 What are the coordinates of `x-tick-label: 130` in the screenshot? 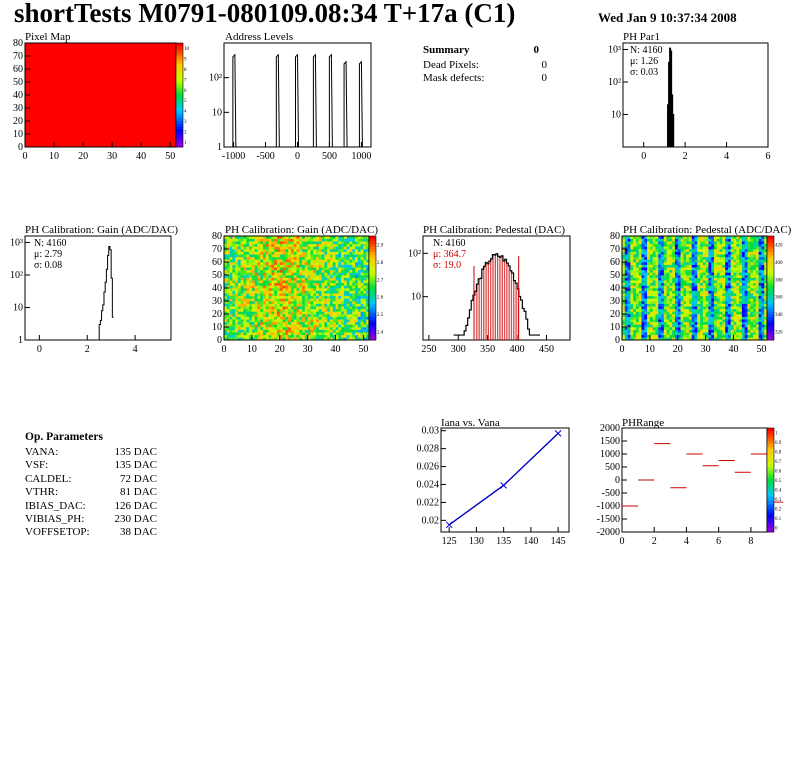 It's located at (476, 541).